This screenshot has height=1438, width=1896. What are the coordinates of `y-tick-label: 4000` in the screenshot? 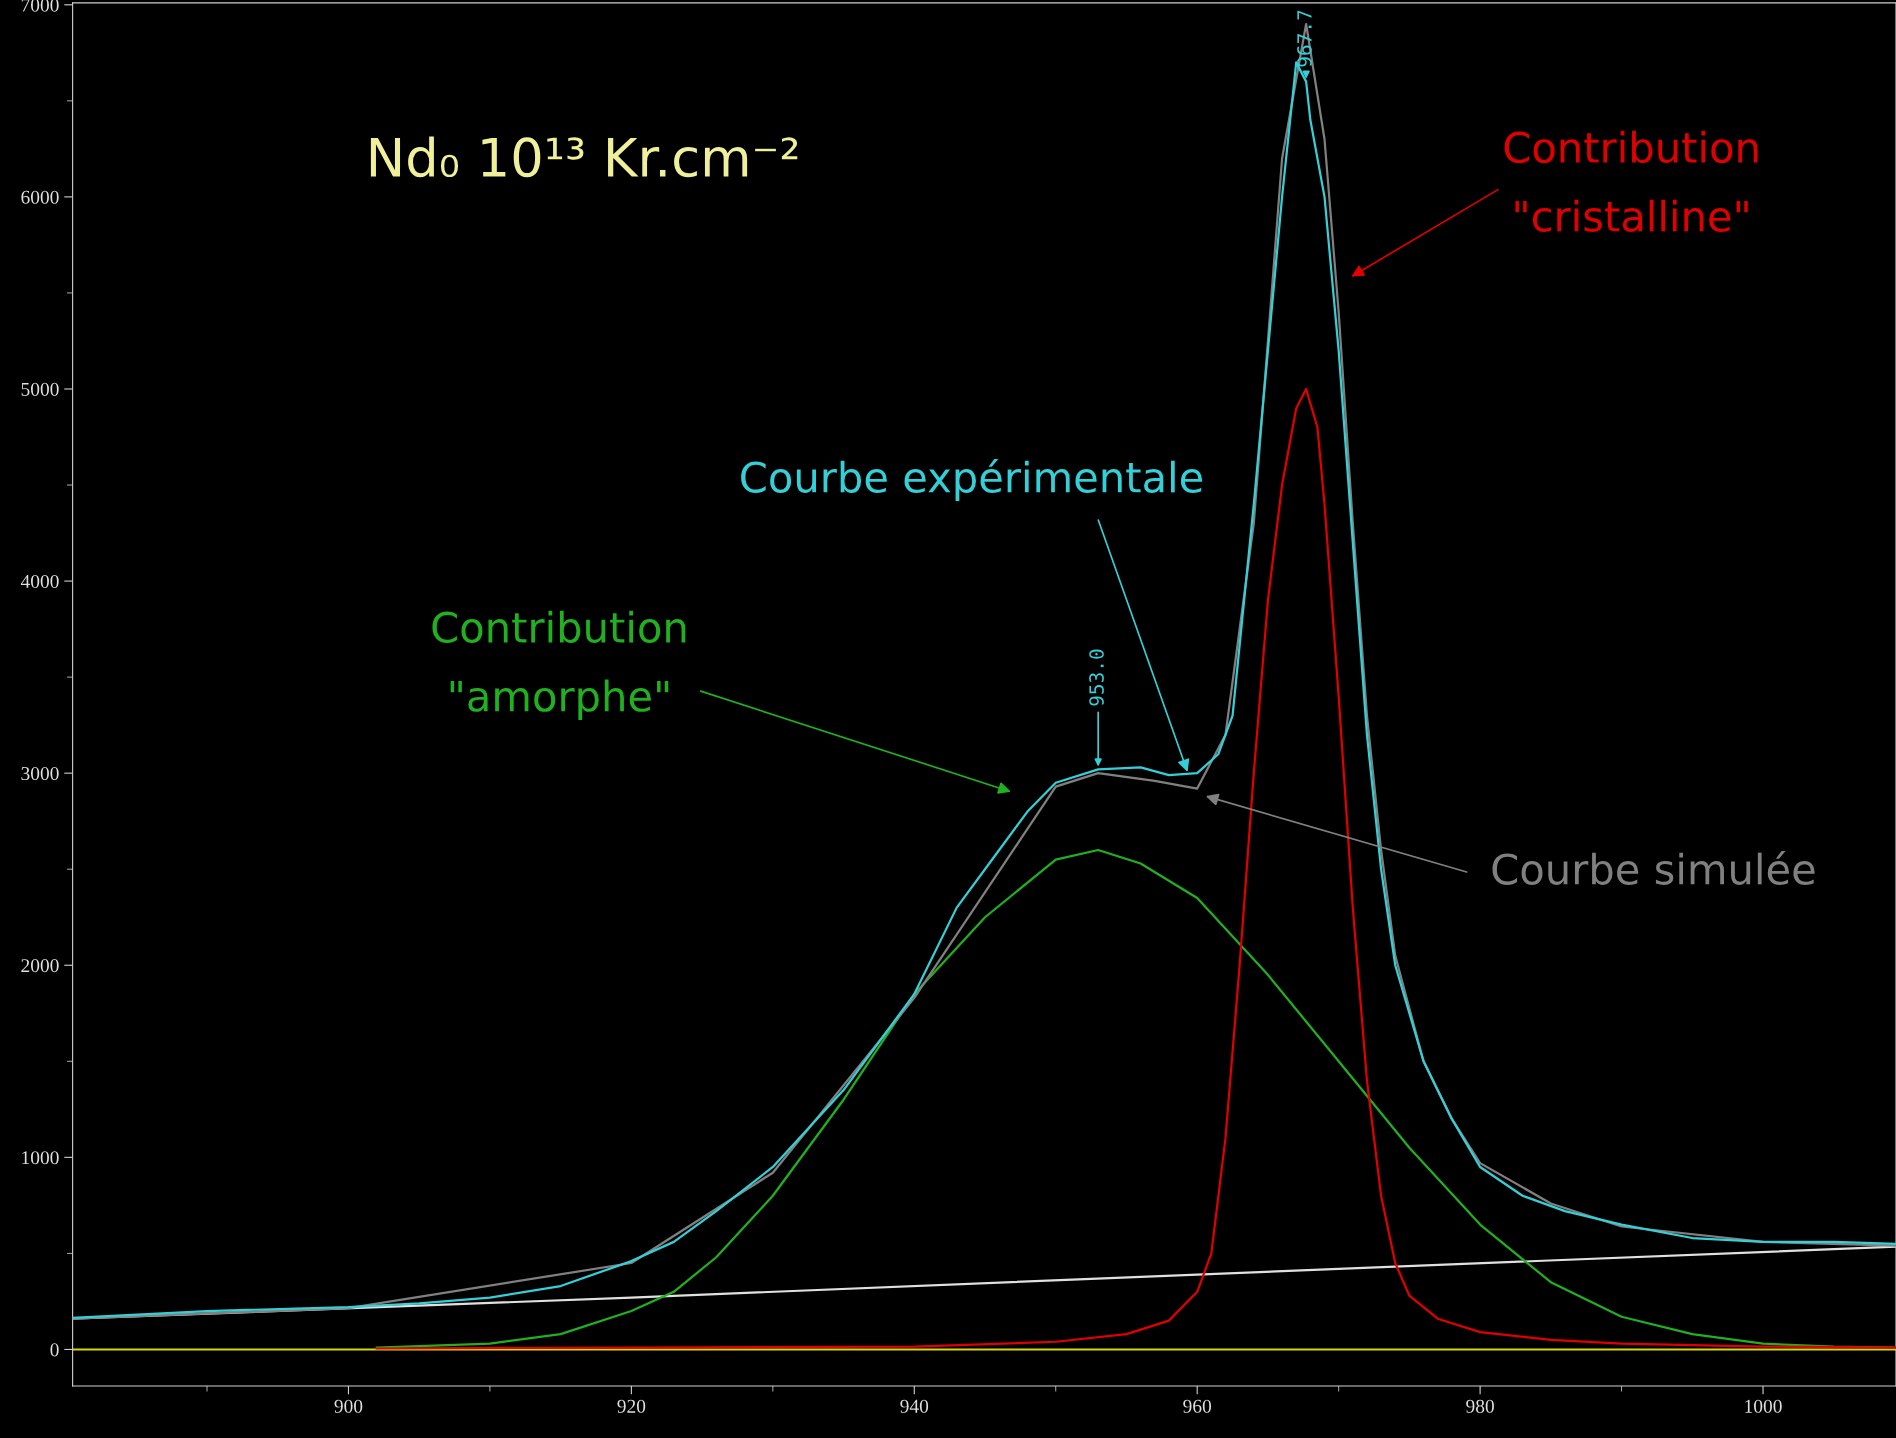 It's located at (39, 581).